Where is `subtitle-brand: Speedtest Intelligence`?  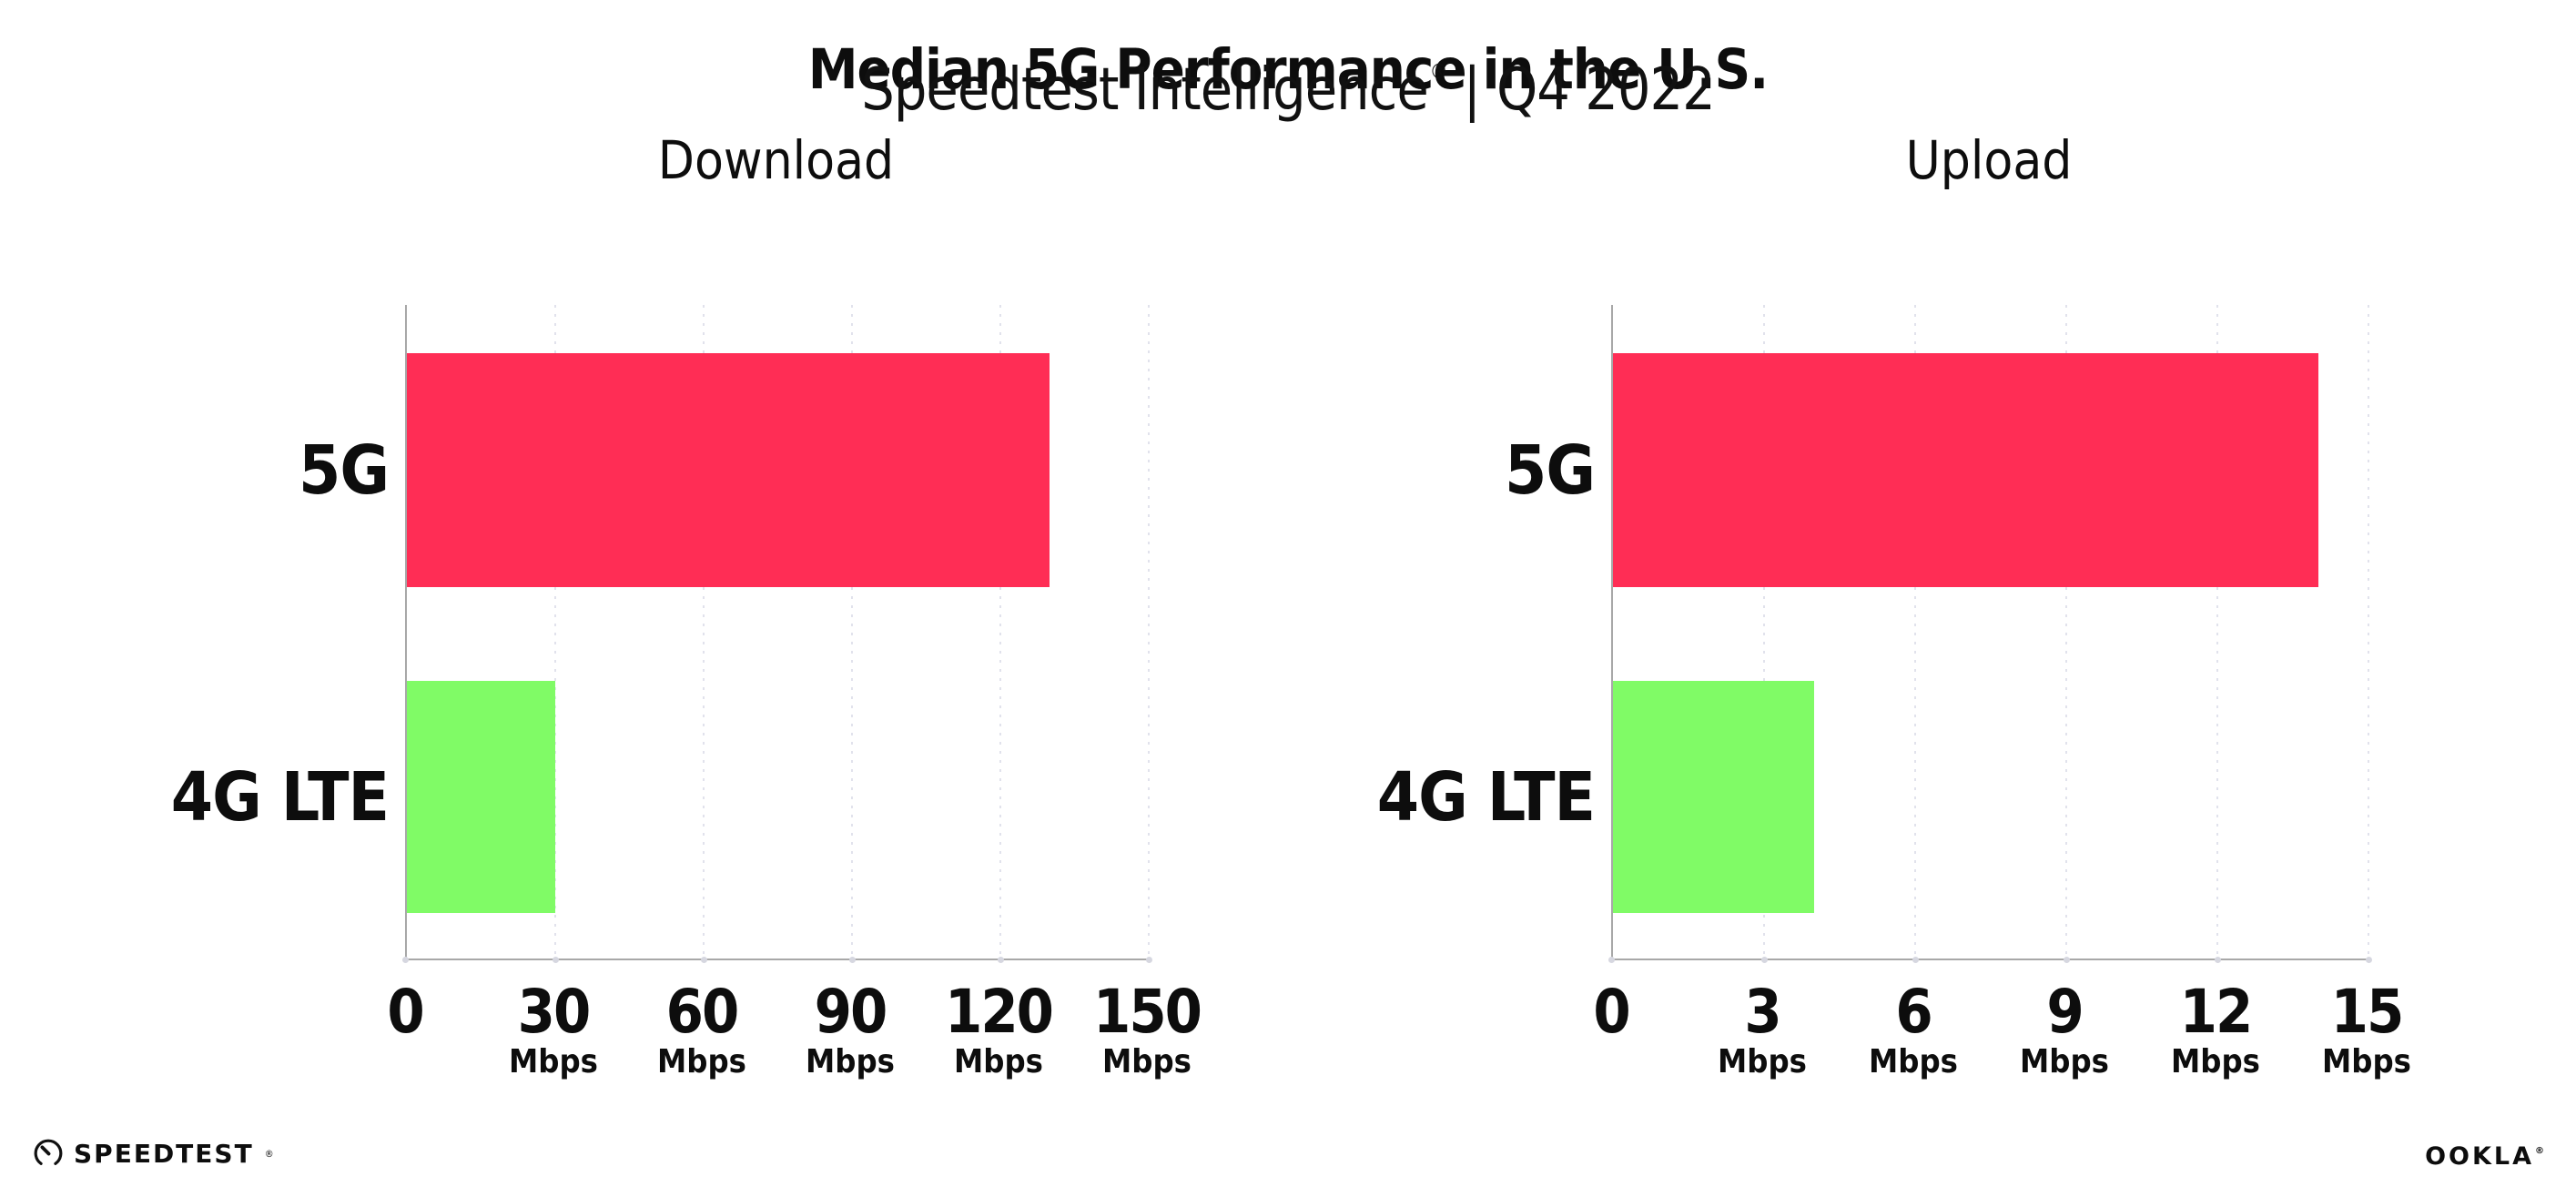 subtitle-brand: Speedtest Intelligence is located at coordinates (1144, 90).